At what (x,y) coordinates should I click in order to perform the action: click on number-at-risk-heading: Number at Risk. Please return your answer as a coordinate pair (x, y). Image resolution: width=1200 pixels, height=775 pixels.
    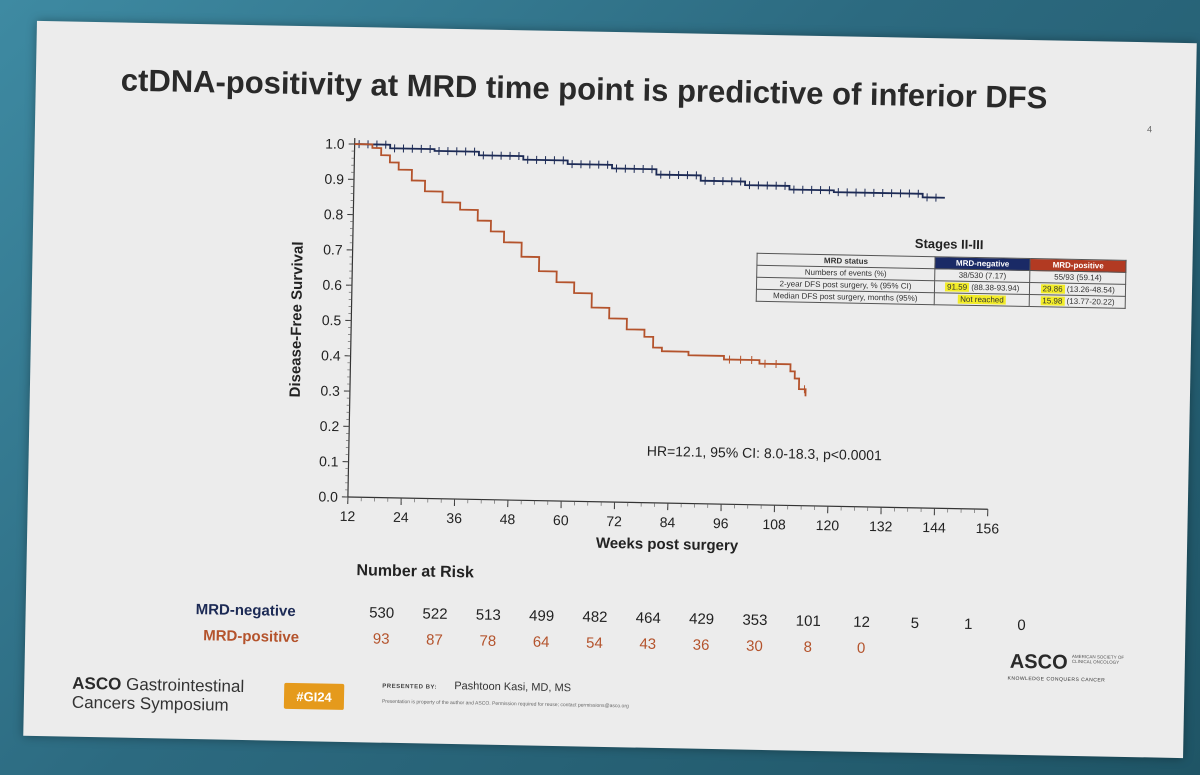
    Looking at the image, I should click on (415, 572).